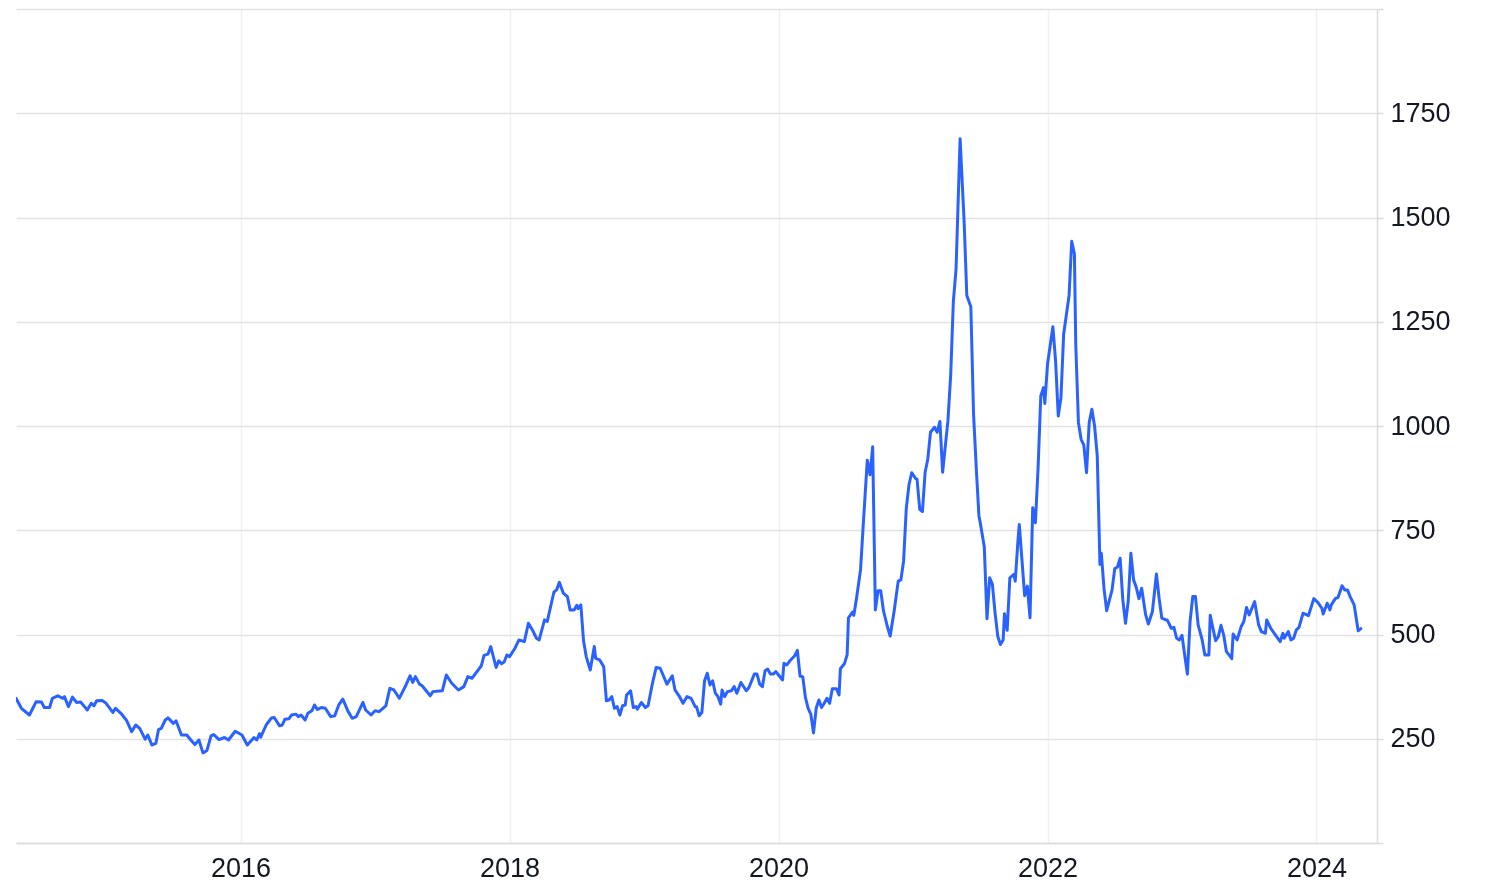 The image size is (1500, 890). Describe the element at coordinates (241, 867) in the screenshot. I see `x-tick-label: 2016` at that location.